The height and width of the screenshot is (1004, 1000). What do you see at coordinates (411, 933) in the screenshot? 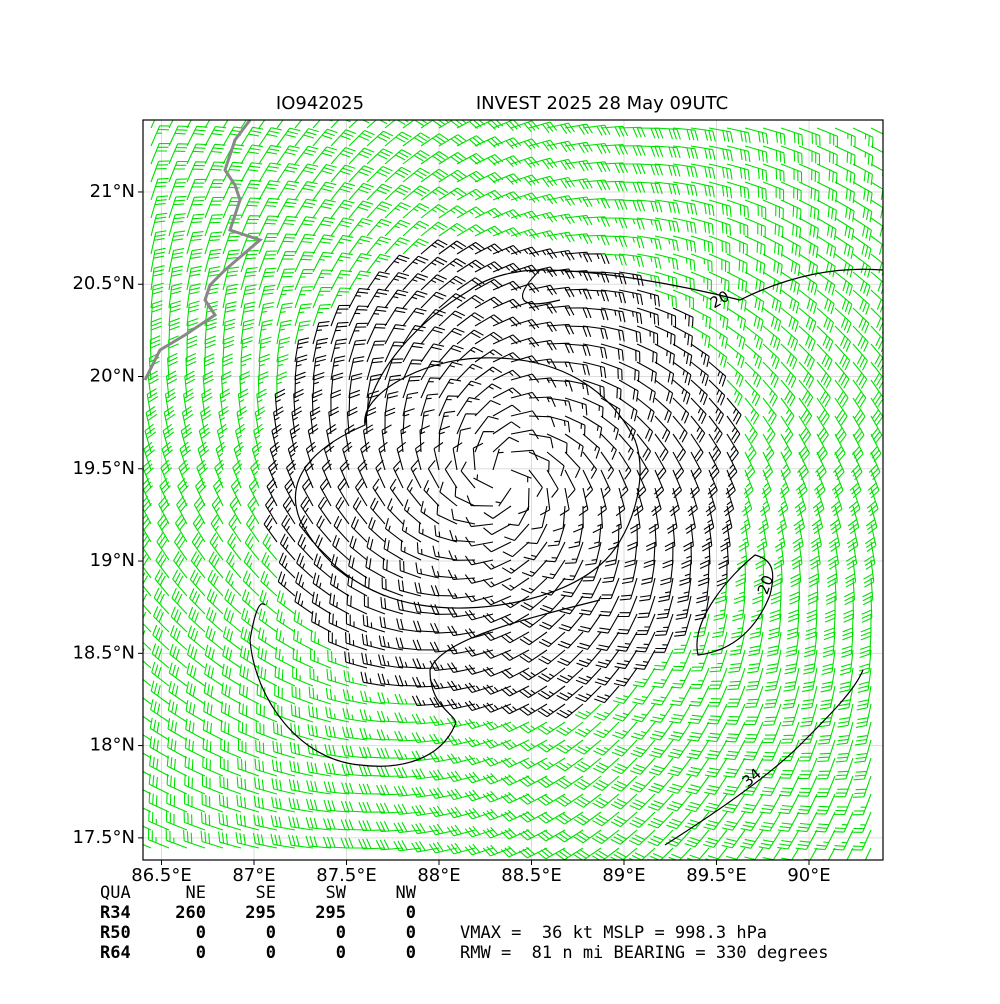
I see `table-cell: 0` at bounding box center [411, 933].